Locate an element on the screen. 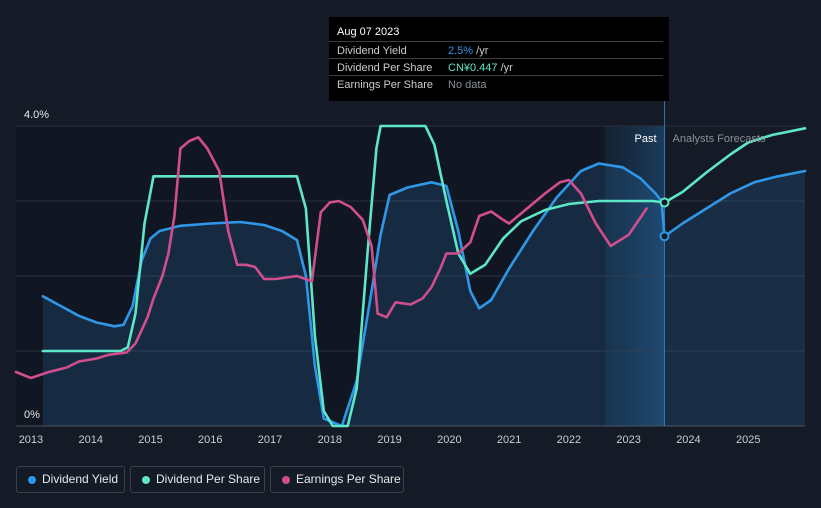 The image size is (821, 508). y-tick-label: 4.0% is located at coordinates (36, 115).